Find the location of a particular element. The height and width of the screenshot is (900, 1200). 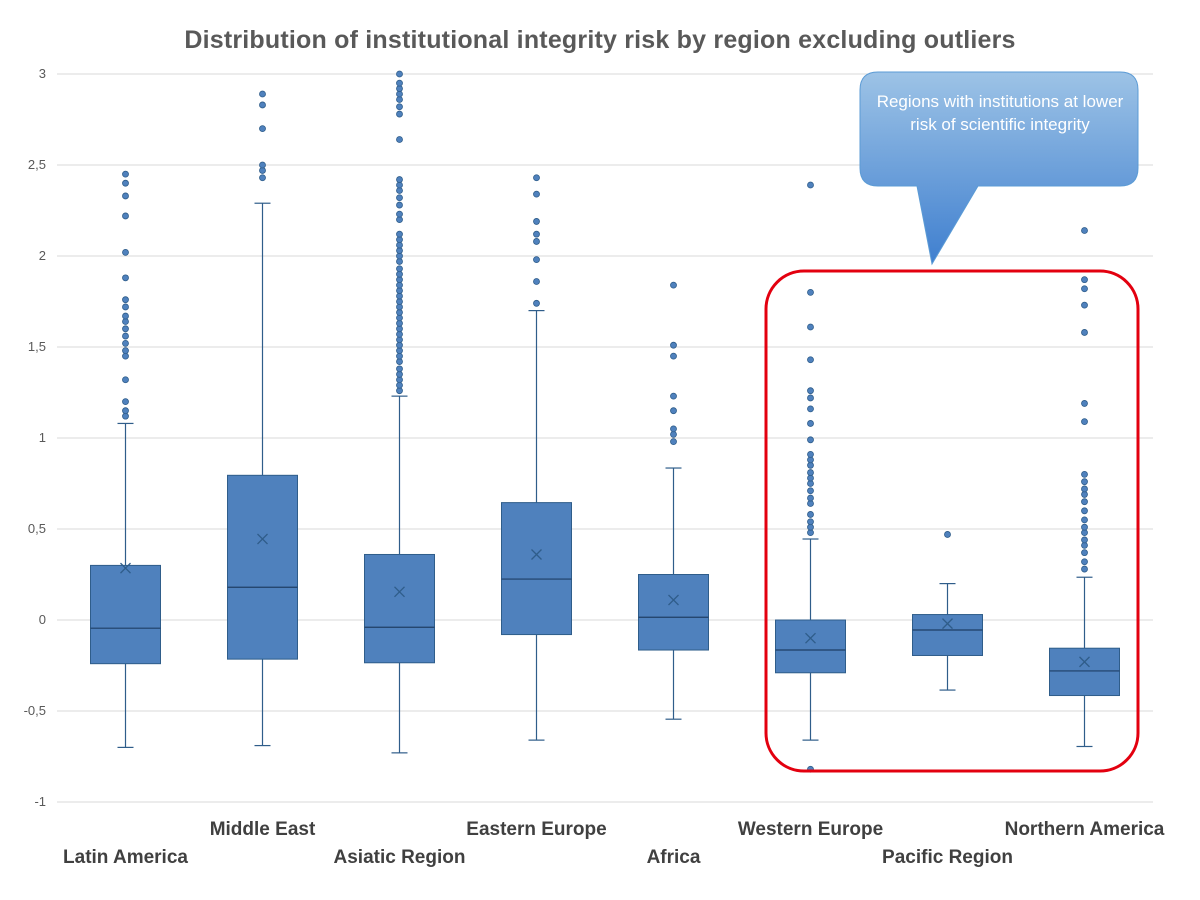

y-tick-label: 1,5 is located at coordinates (37, 346).